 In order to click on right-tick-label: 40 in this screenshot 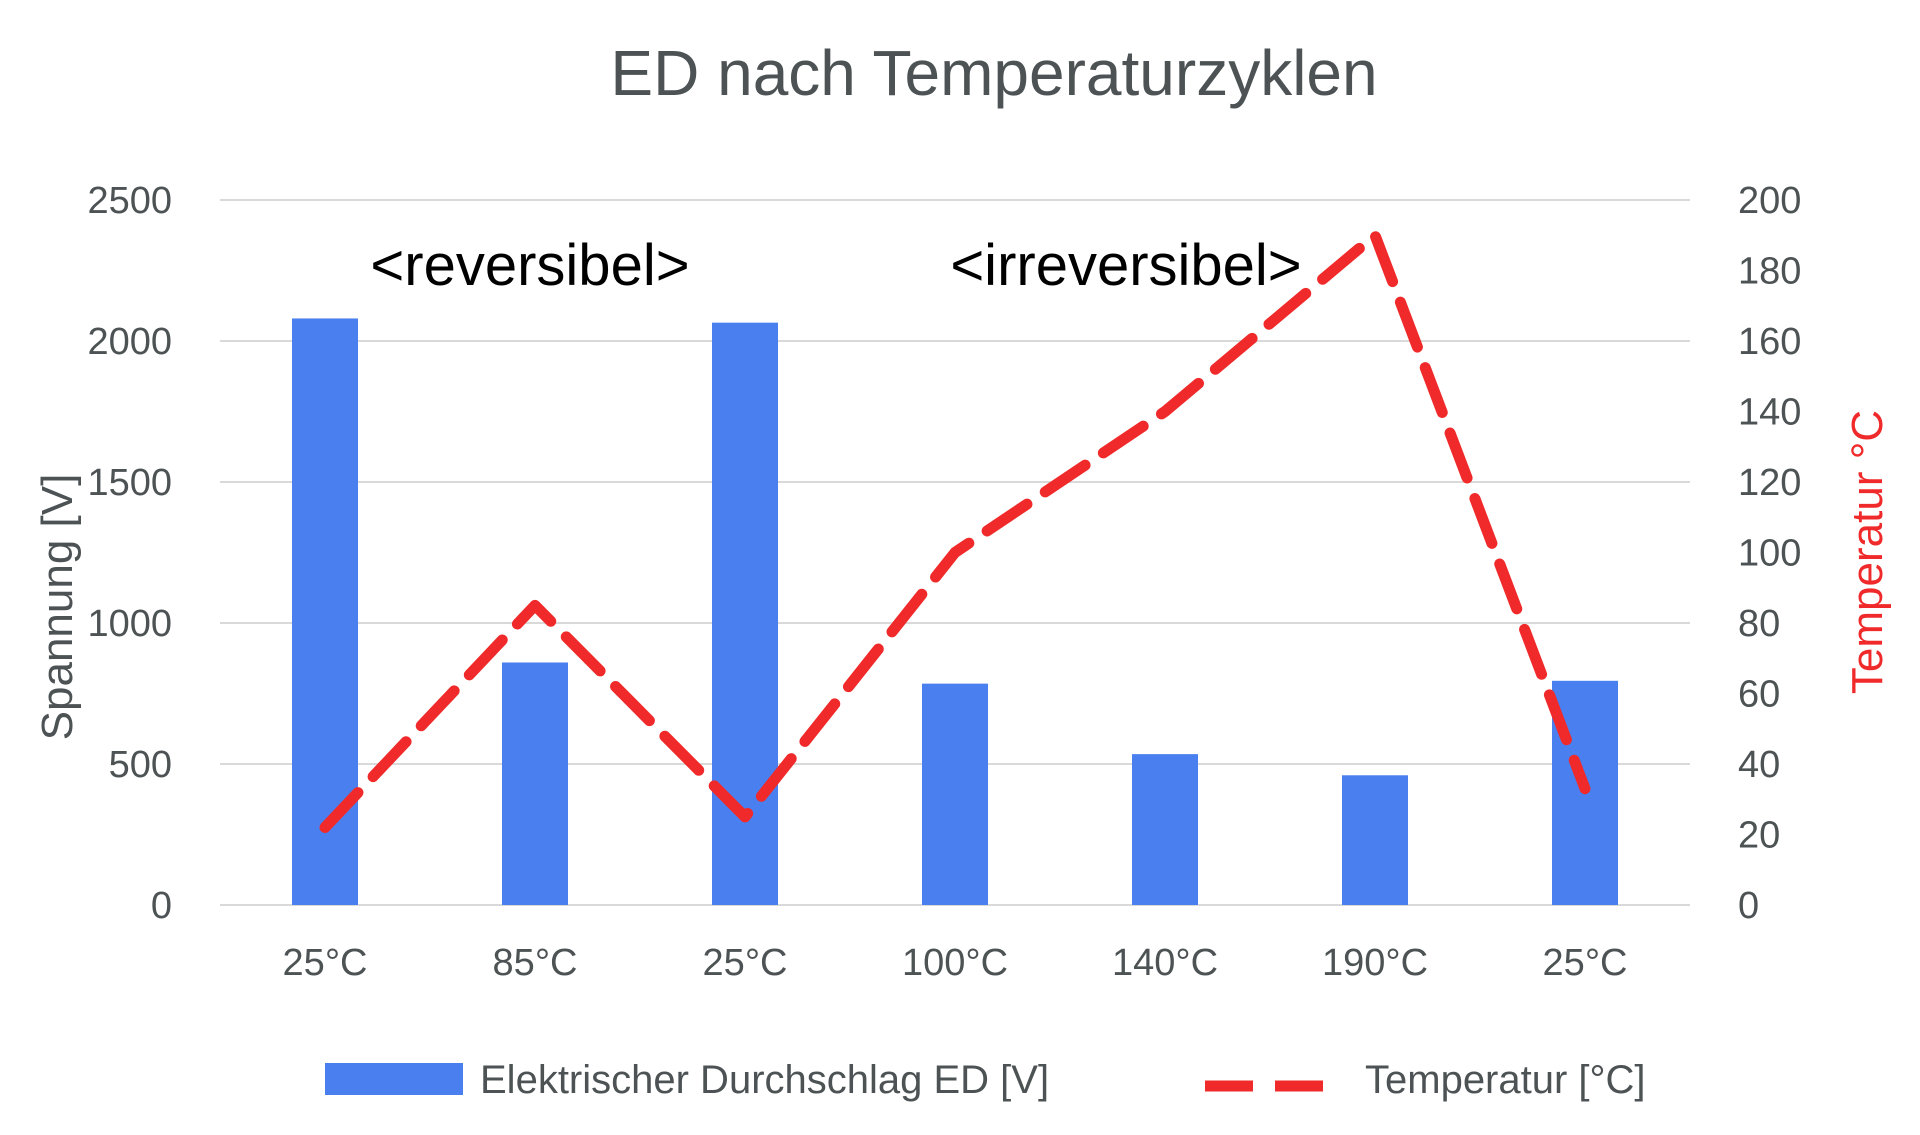, I will do `click(1759, 765)`.